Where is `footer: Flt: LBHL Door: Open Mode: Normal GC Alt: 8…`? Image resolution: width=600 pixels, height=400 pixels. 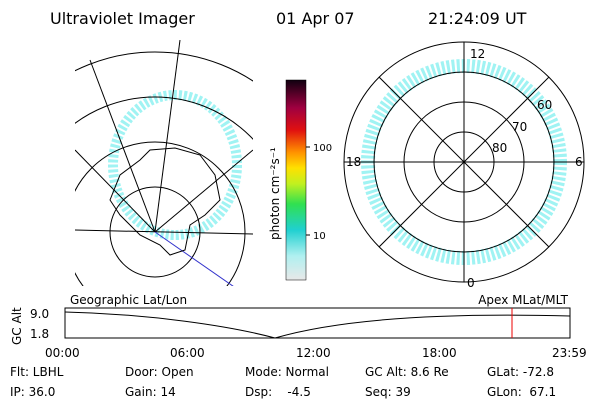
footer: Flt: LBHL Door: Open Mode: Normal GC Alt: 8… is located at coordinates (283, 382).